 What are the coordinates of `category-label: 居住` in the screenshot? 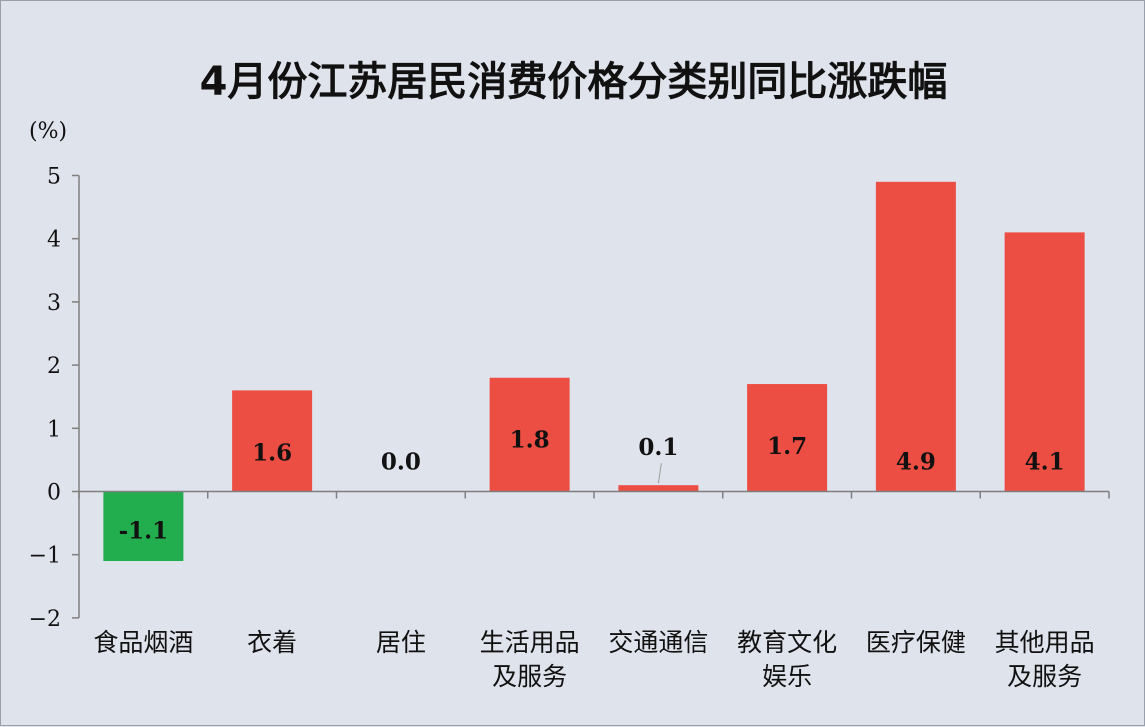 It's located at (401, 642).